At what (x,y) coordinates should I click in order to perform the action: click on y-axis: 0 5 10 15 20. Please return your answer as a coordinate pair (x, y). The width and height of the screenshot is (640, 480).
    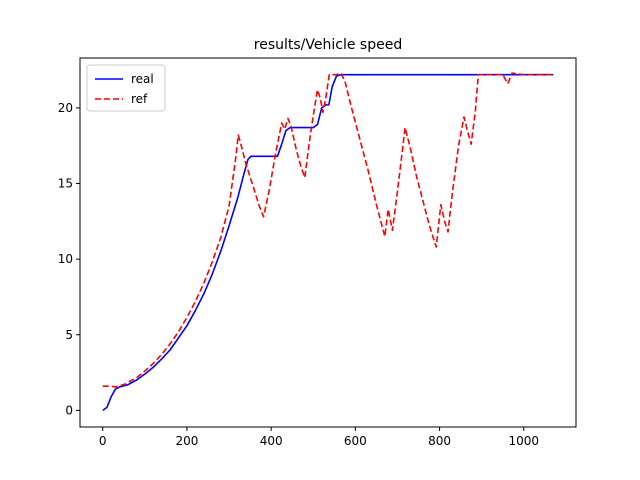
    Looking at the image, I should click on (69, 259).